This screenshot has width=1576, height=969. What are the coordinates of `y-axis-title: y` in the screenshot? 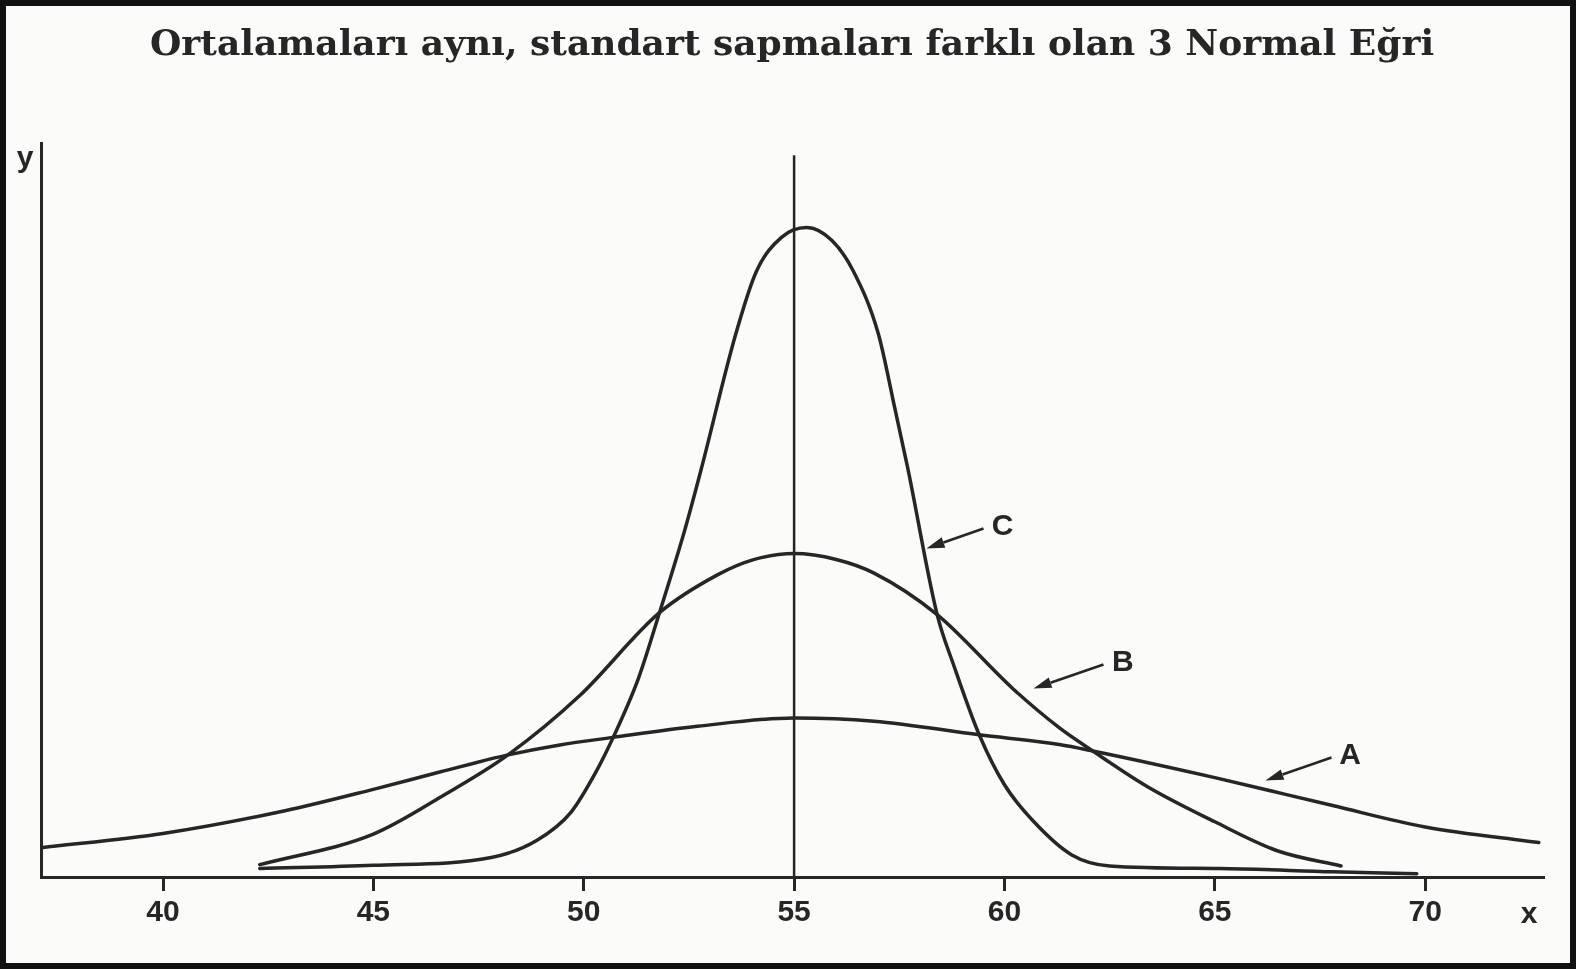 It's located at (25, 157).